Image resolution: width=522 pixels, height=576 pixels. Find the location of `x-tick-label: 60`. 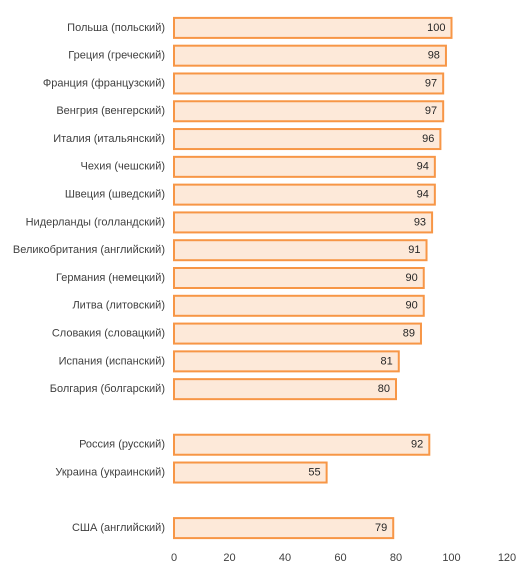

x-tick-label: 60 is located at coordinates (340, 558).